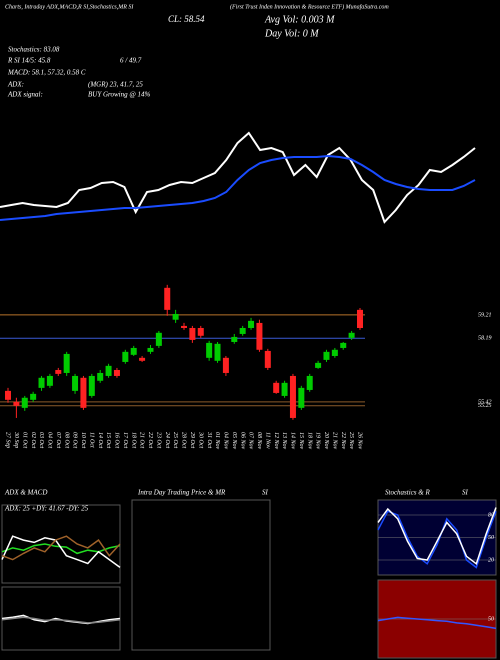 The width and height of the screenshot is (500, 660). I want to click on x-tick-label: 28 Oct, so click(184, 440).